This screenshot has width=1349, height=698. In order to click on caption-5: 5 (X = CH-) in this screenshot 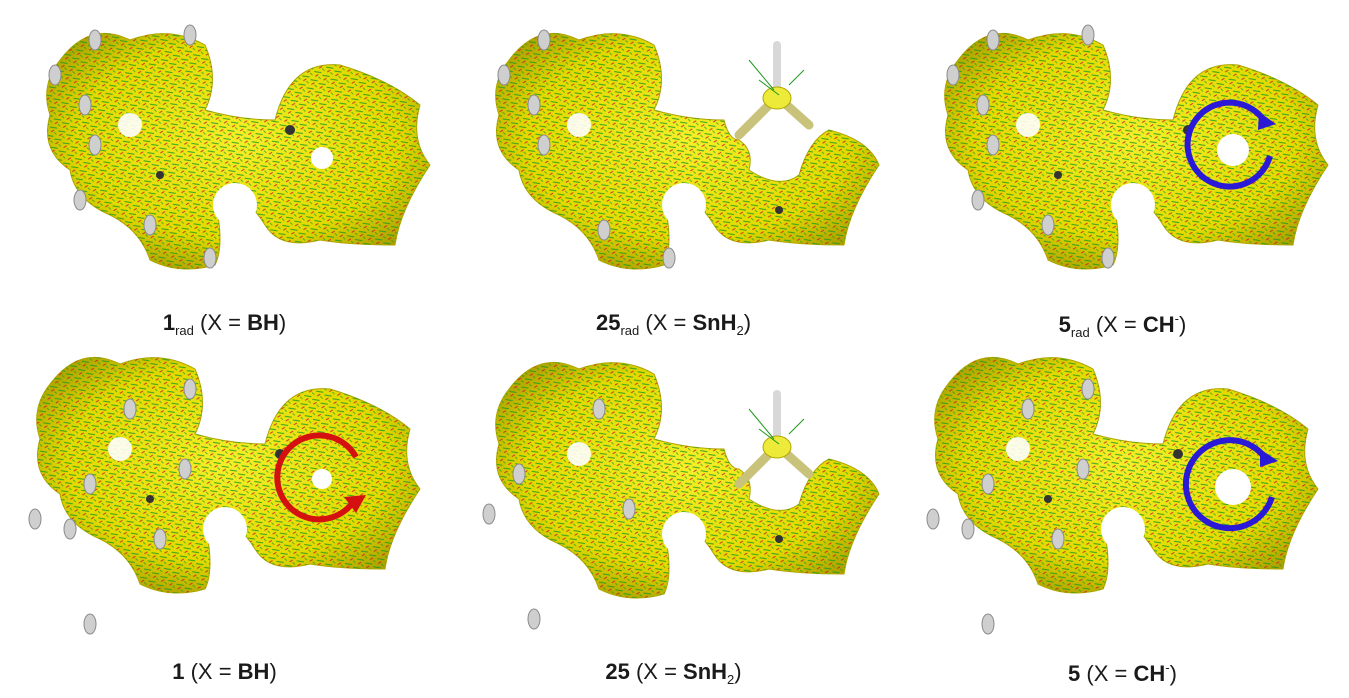, I will do `click(1122, 673)`.